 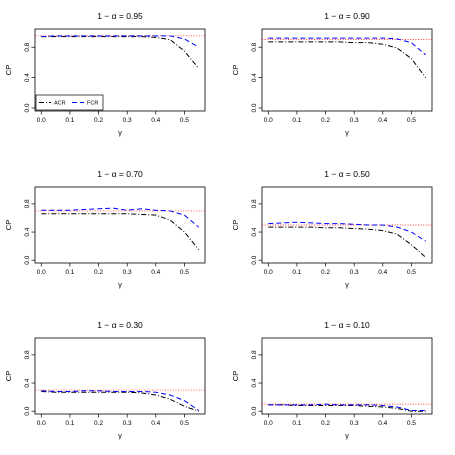 I want to click on legend-label-acr: ACR, so click(x=60, y=104).